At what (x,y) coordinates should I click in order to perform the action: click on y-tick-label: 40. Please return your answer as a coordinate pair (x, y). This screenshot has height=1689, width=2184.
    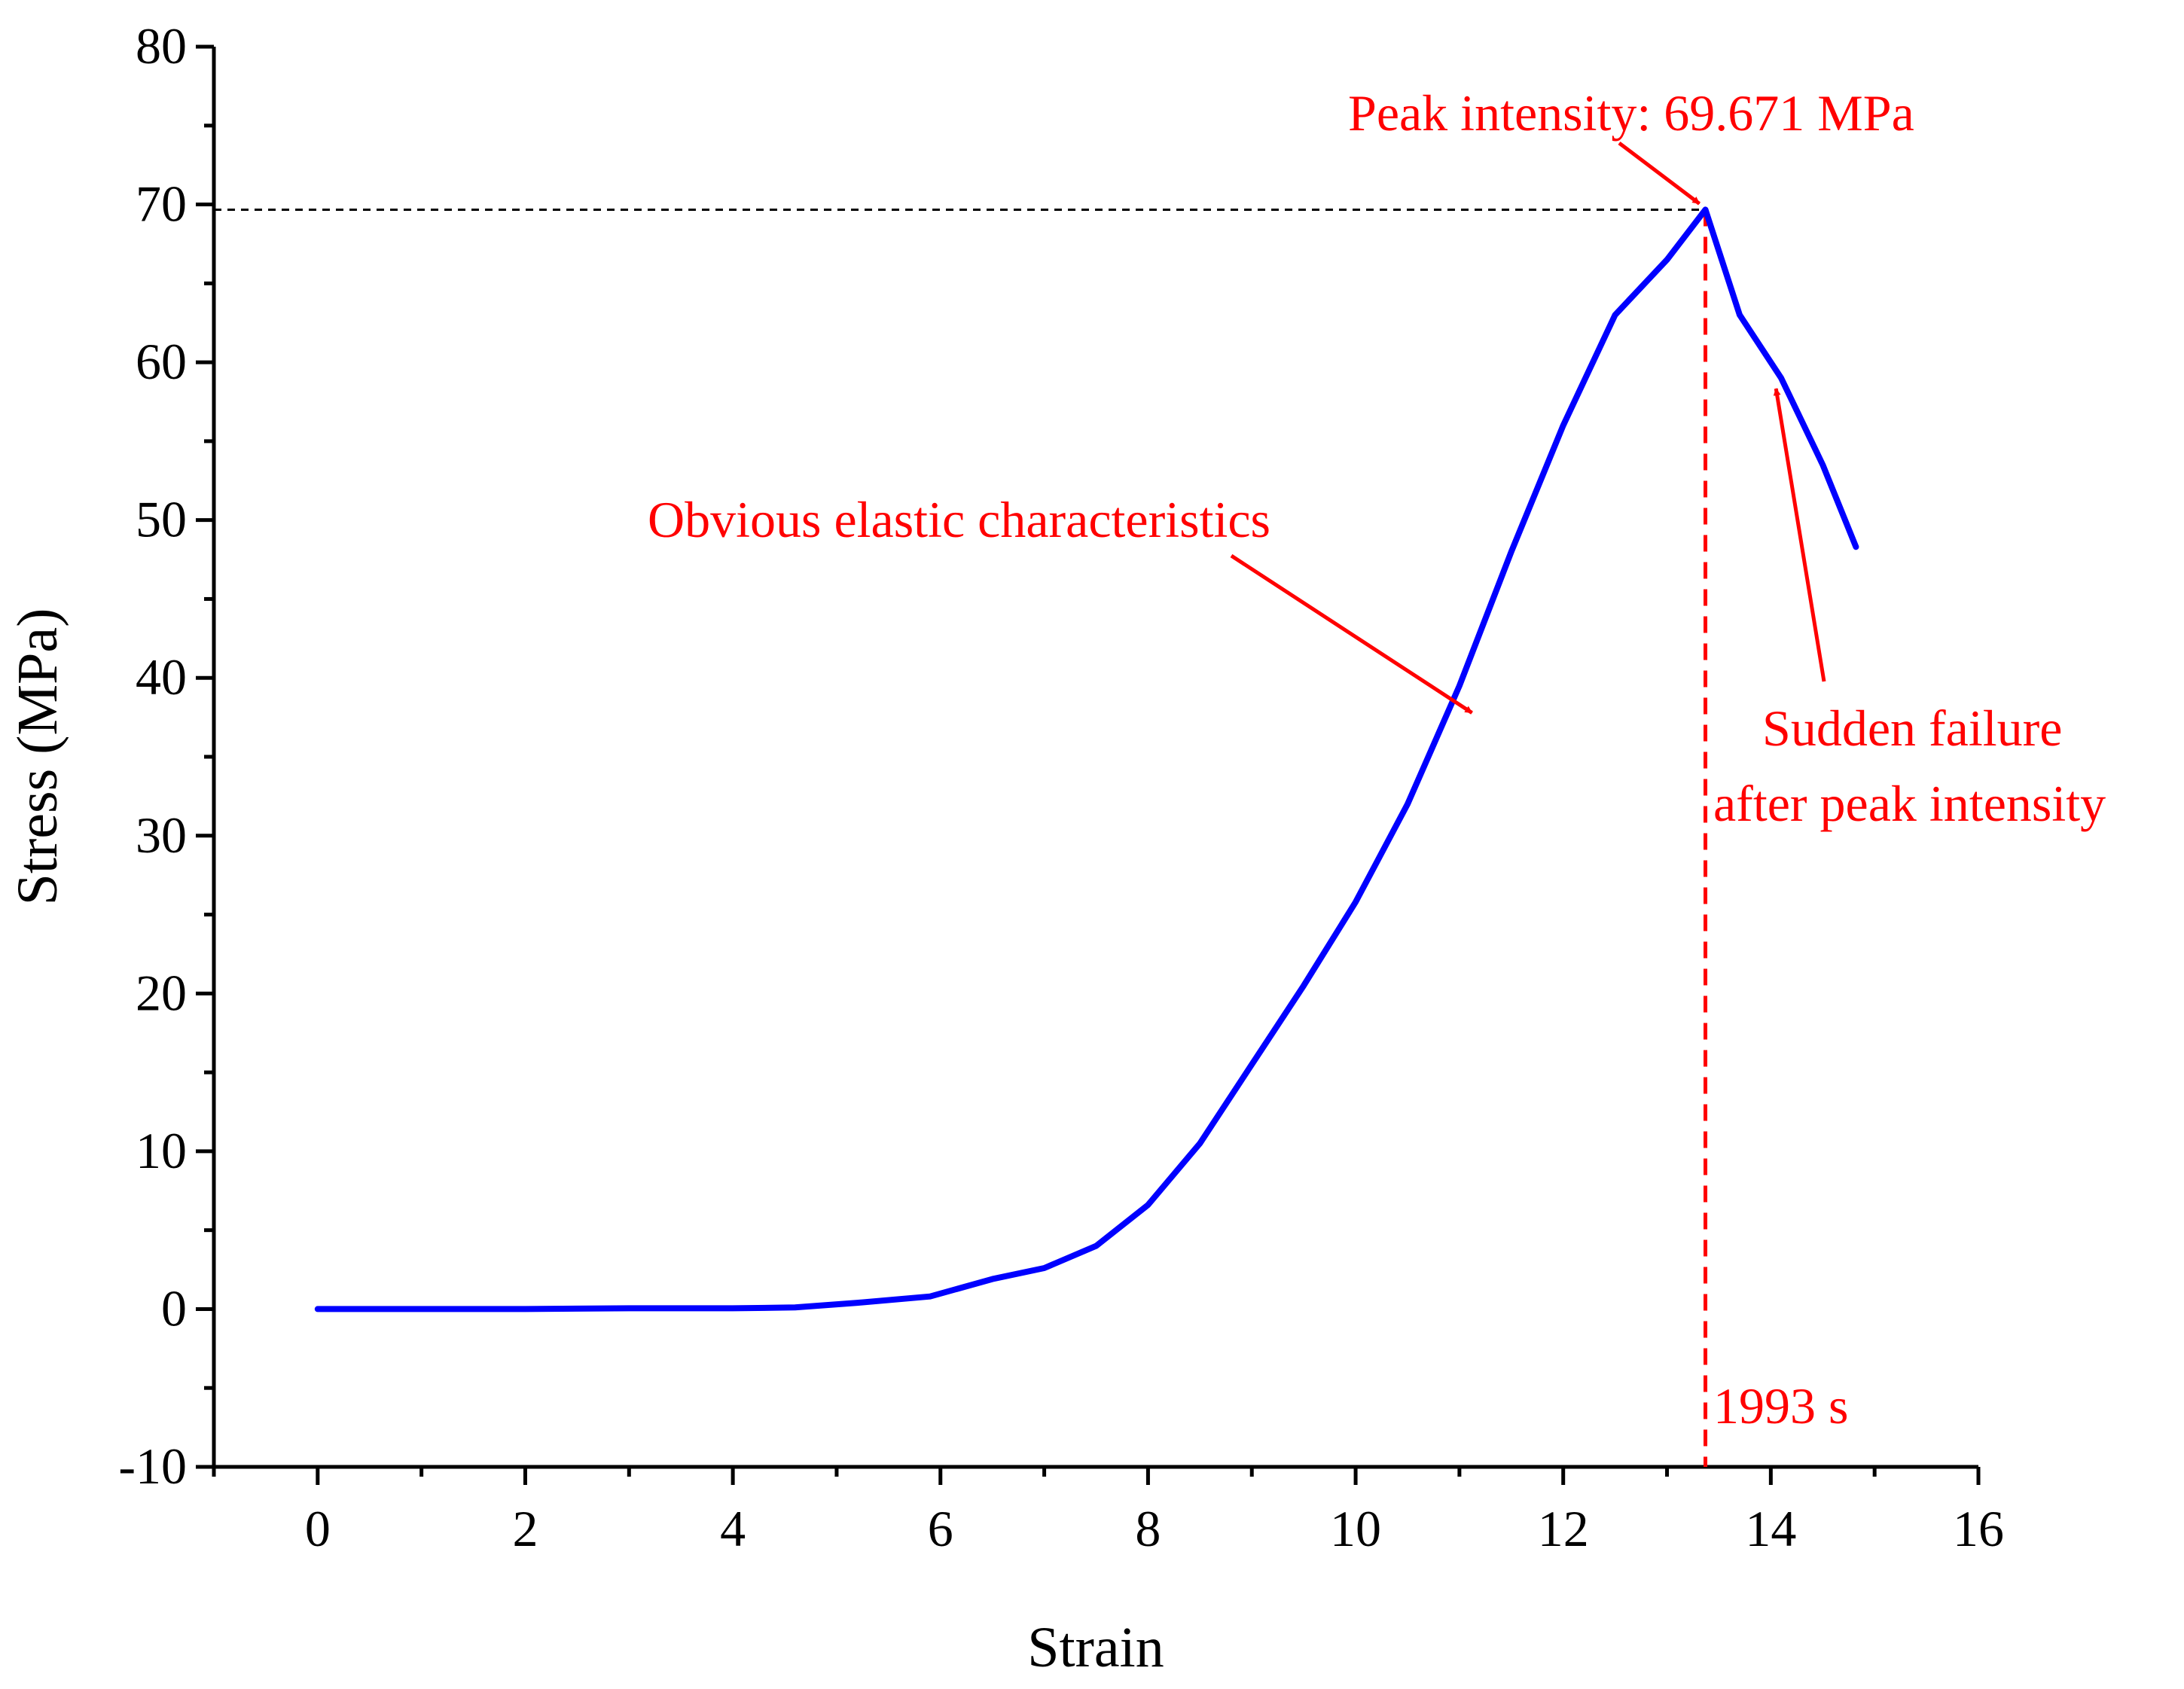
    Looking at the image, I should click on (161, 677).